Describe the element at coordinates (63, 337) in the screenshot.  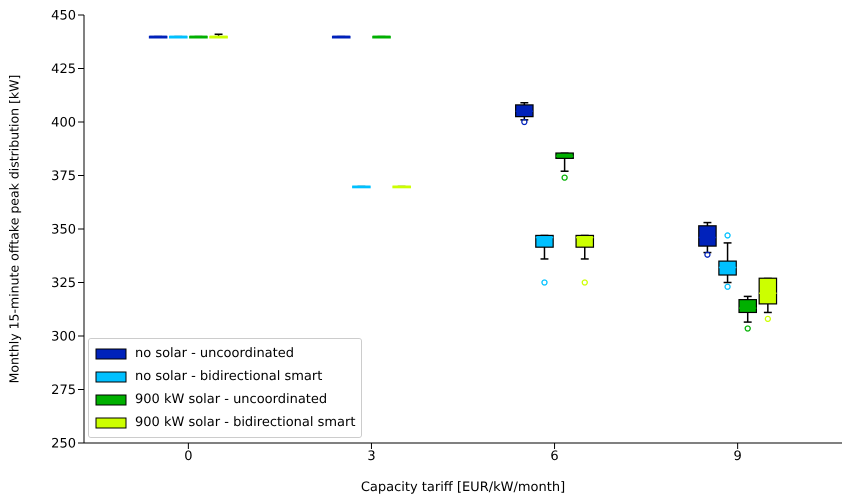
I see `y-tick-label: 300` at that location.